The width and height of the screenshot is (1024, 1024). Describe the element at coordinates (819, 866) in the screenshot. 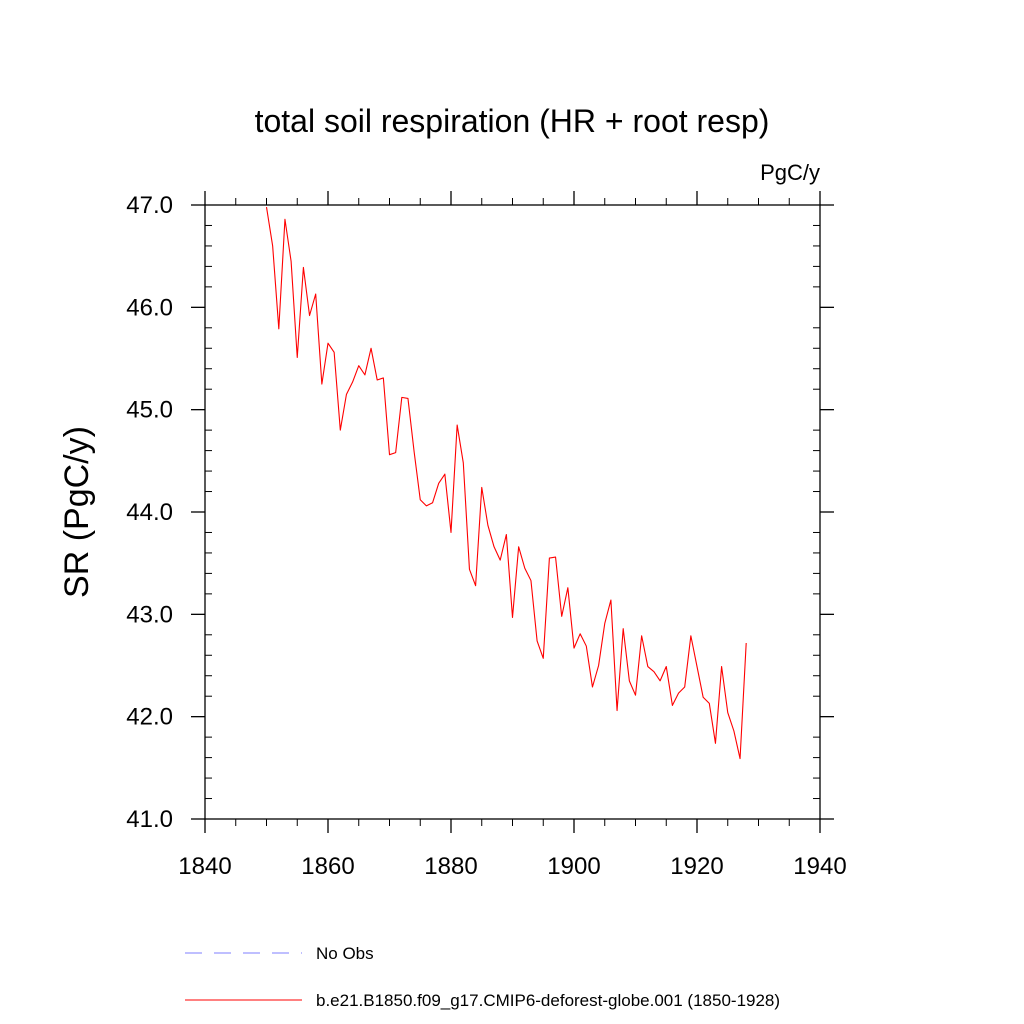

I see `x-tick-label: 1940` at that location.